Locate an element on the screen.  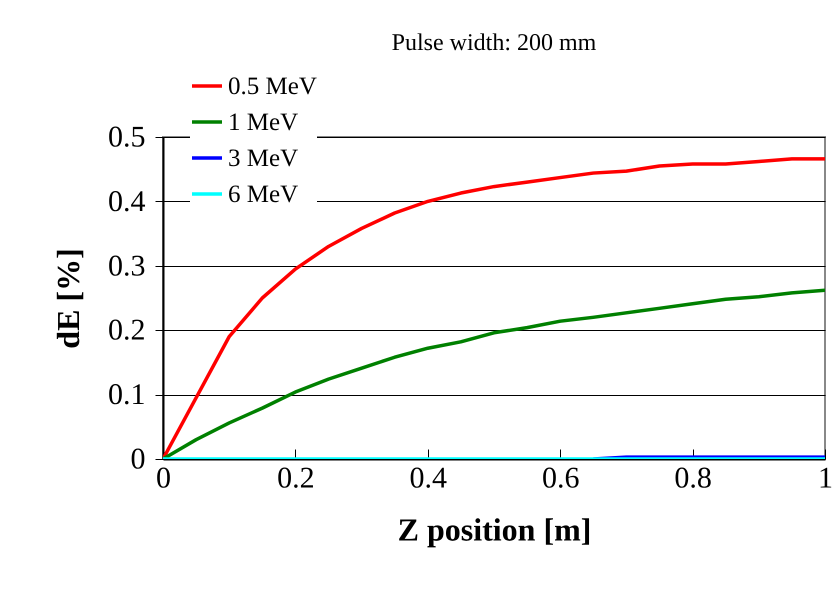
y-tick-label: 0.3 is located at coordinates (127, 265).